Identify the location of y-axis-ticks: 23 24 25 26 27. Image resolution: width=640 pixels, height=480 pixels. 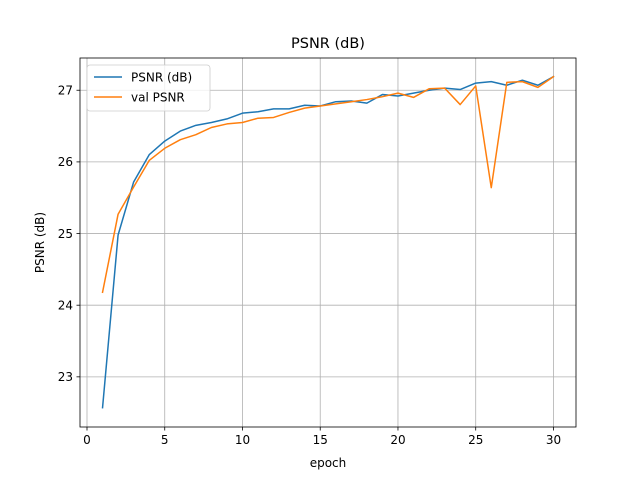
(69, 234).